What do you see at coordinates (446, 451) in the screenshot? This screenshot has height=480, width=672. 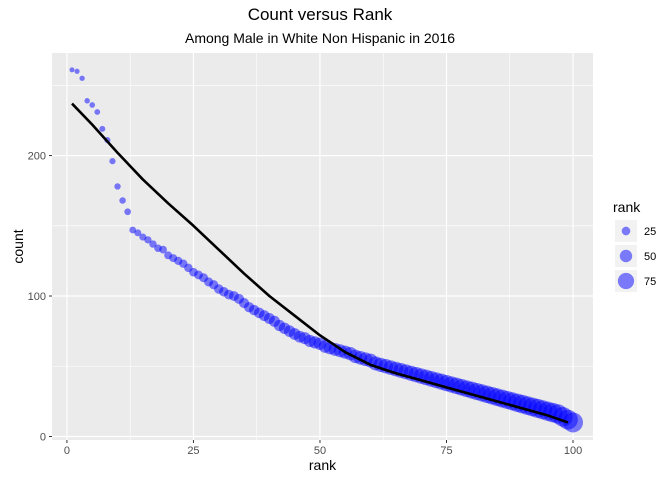 I see `x-tick-label: 75` at bounding box center [446, 451].